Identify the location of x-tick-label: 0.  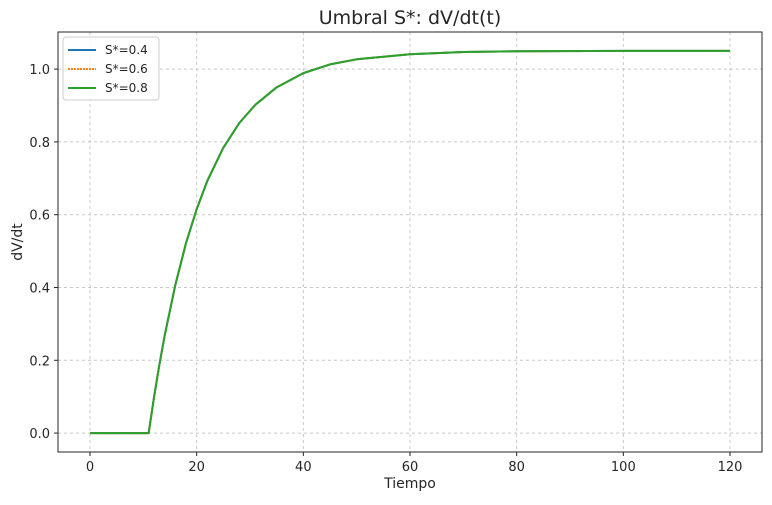
(90, 467).